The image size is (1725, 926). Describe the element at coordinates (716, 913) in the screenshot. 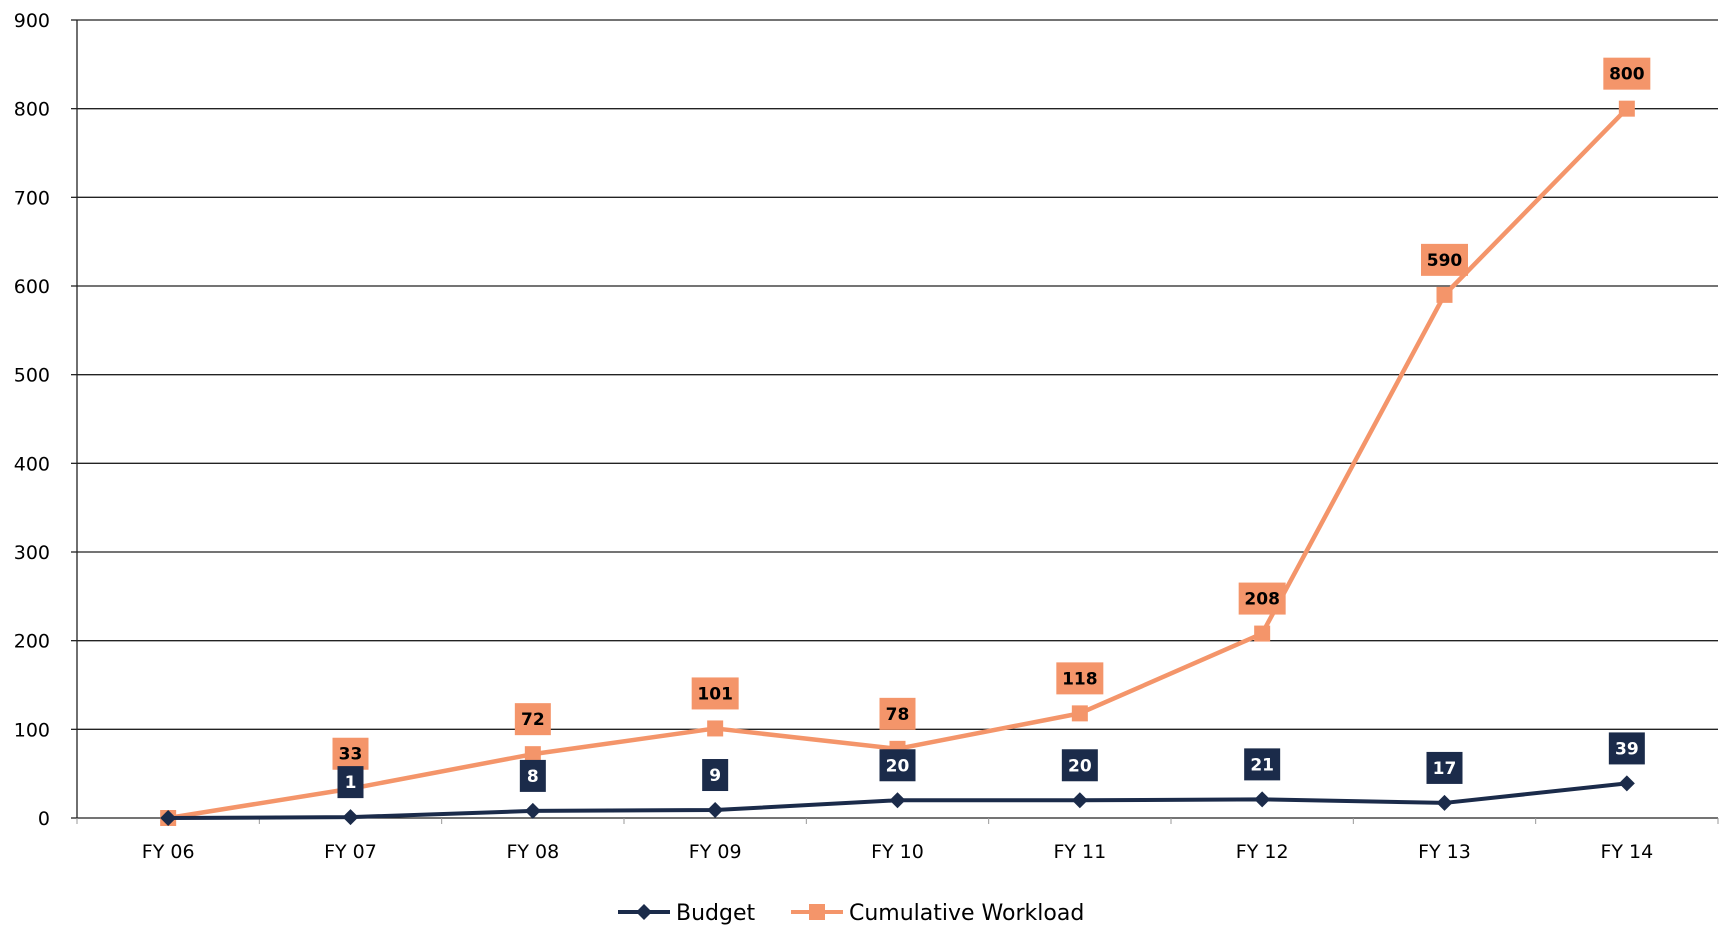

I see `legend-label: Budget` at that location.